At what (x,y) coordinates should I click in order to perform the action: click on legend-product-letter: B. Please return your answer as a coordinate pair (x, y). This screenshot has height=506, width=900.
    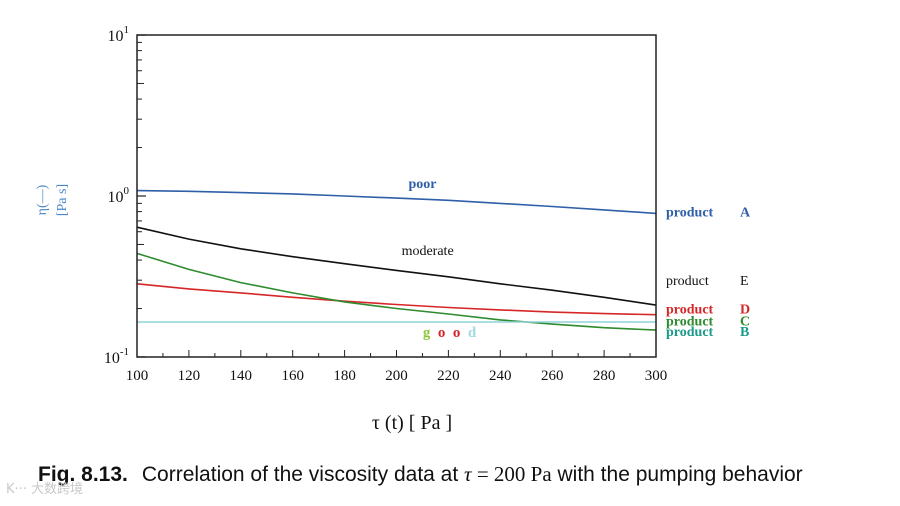
    Looking at the image, I should click on (744, 332).